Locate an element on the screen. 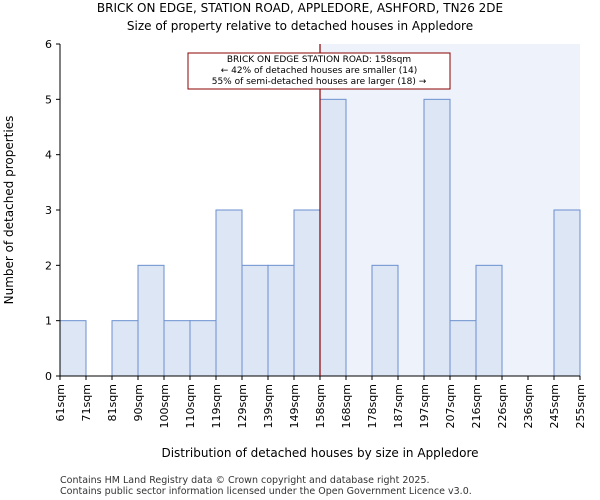  y-tick-label: 1 is located at coordinates (48, 321).